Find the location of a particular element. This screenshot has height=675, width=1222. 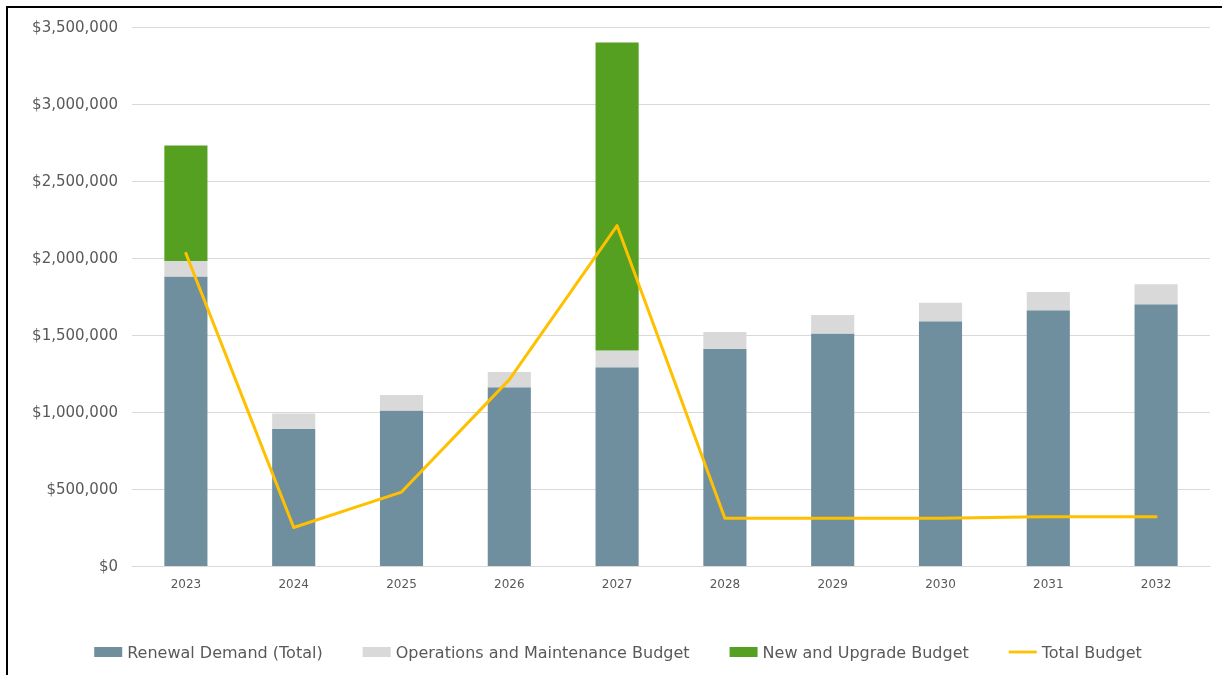

legend-label: New and Upgrade Budget is located at coordinates (865, 652).